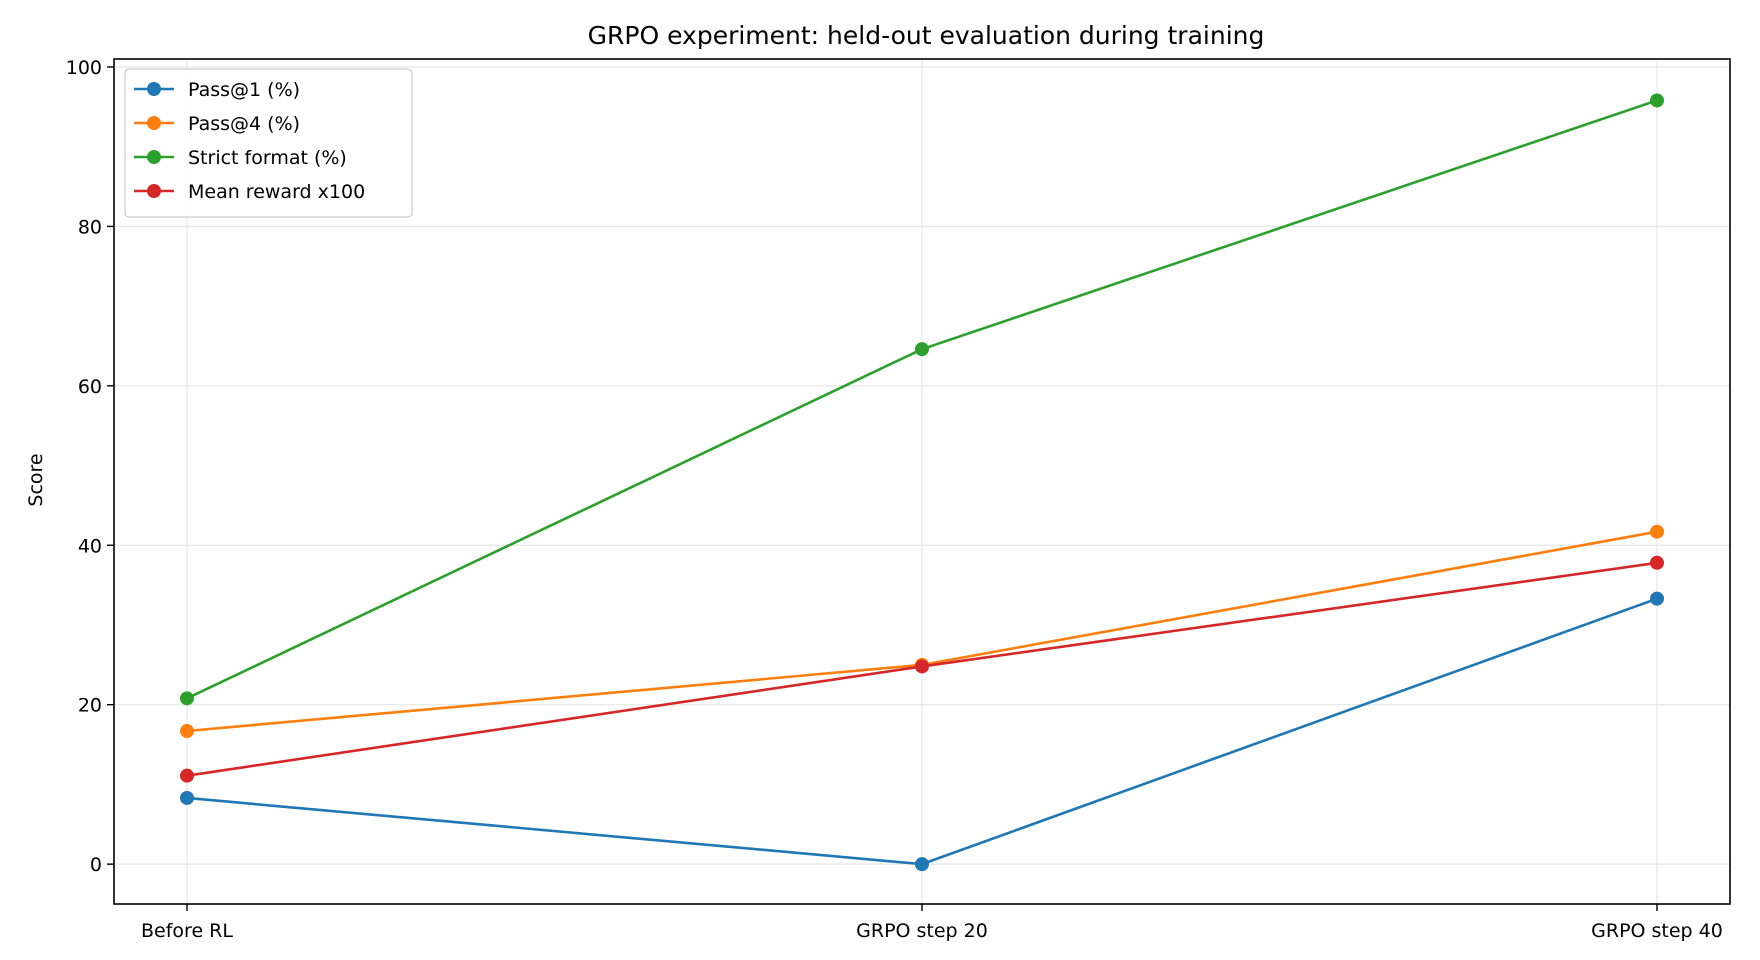  Describe the element at coordinates (187, 931) in the screenshot. I see `x-tick-label: Before RL` at that location.